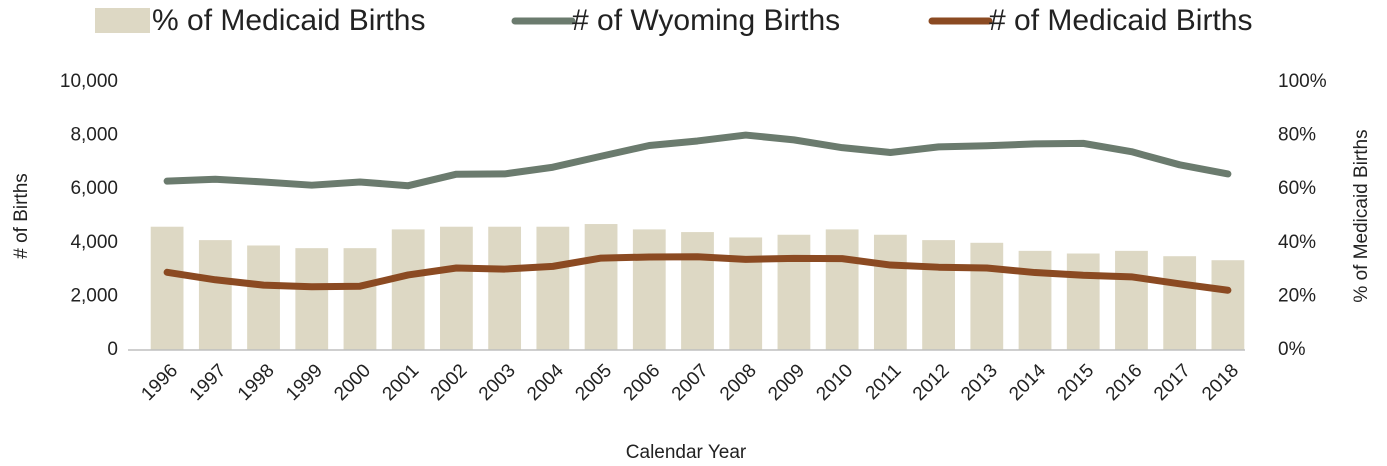  I want to click on x-tick-label: 1997, so click(208, 382).